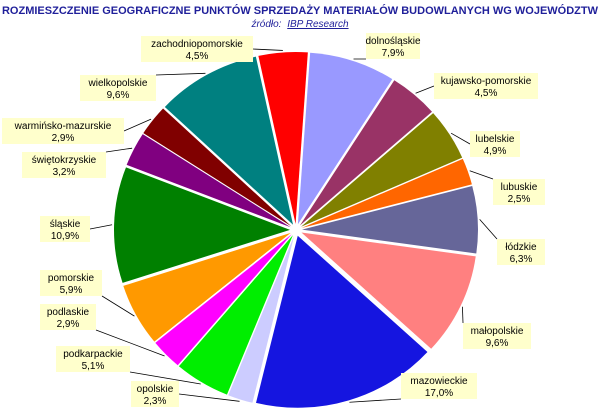  Describe the element at coordinates (439, 381) in the screenshot. I see `slice-name-label: mazowieckie` at that location.